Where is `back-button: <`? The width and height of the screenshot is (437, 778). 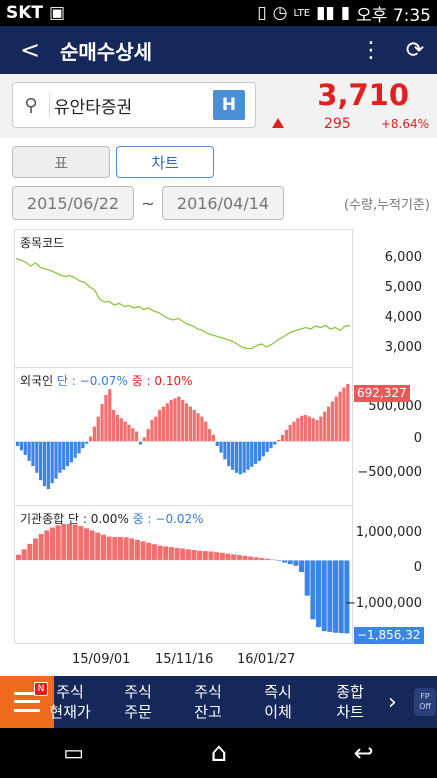
back-button: < is located at coordinates (30, 50).